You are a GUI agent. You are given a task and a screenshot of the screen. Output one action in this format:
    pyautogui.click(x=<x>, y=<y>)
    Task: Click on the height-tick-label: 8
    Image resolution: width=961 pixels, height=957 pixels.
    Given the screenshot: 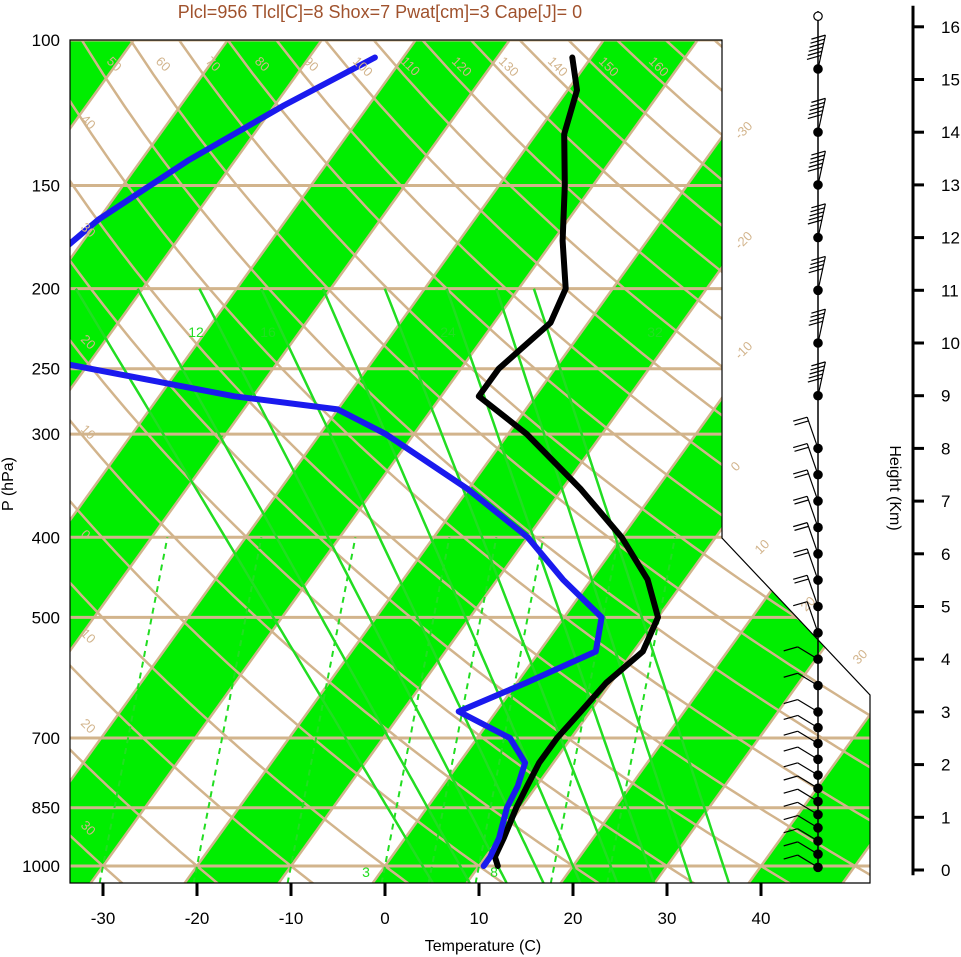 What is the action you would take?
    pyautogui.click(x=945, y=448)
    